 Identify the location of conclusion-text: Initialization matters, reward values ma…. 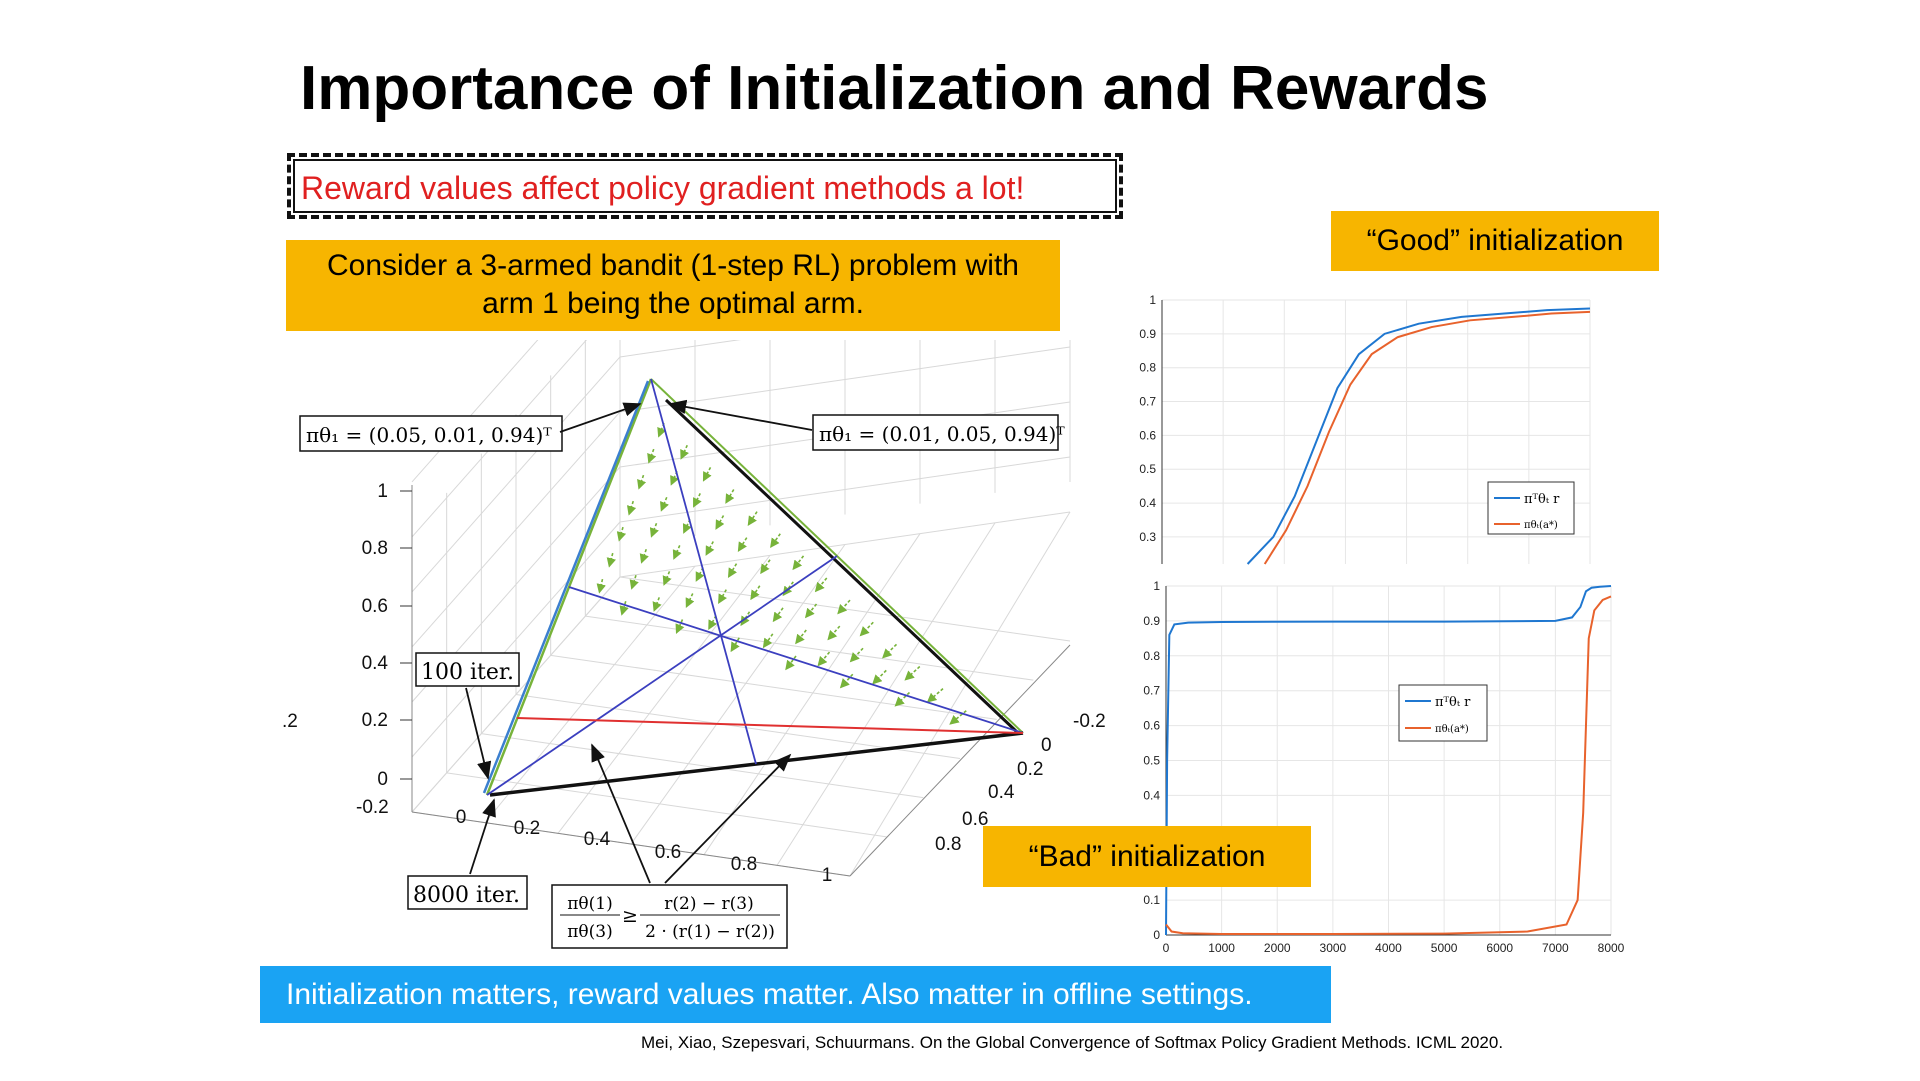
(769, 994).